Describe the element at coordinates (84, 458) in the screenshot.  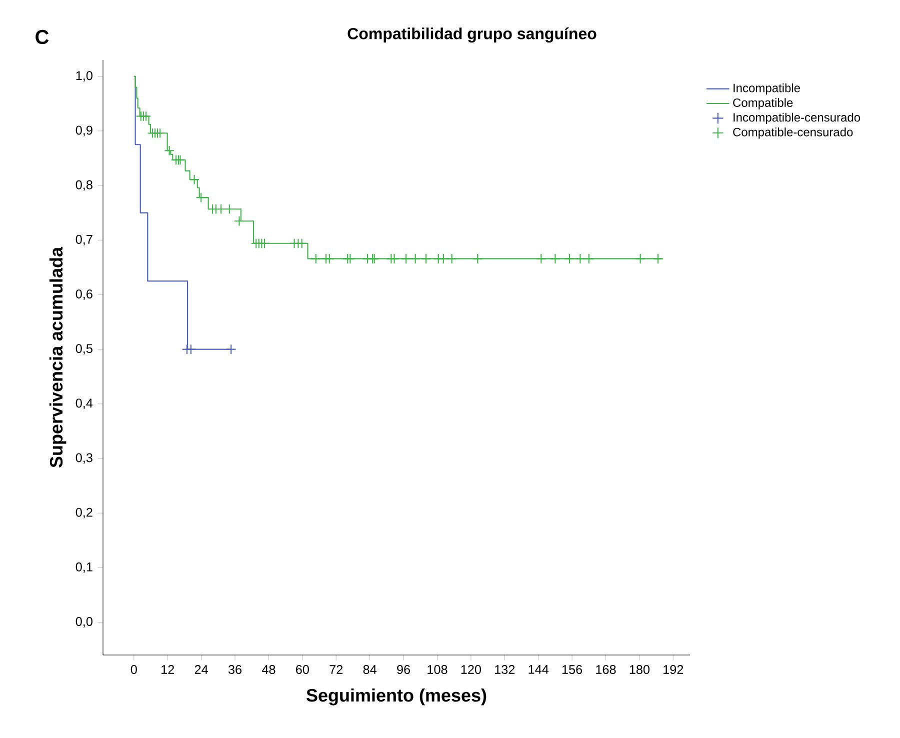
I see `y-tick-label: 0,3` at that location.